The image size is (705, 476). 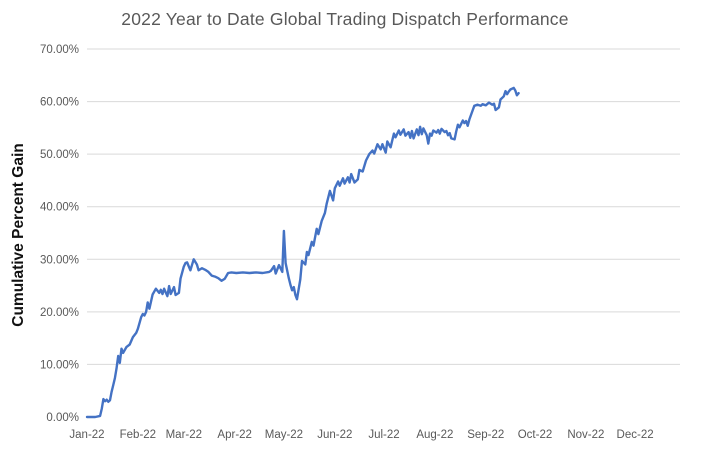 What do you see at coordinates (62, 418) in the screenshot?
I see `y-axis-tick-label: 0.00%` at bounding box center [62, 418].